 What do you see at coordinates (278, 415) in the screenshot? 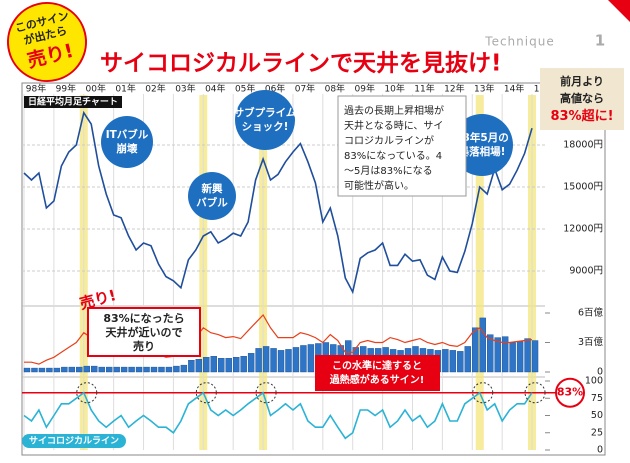
I see `data-line` at bounding box center [278, 415].